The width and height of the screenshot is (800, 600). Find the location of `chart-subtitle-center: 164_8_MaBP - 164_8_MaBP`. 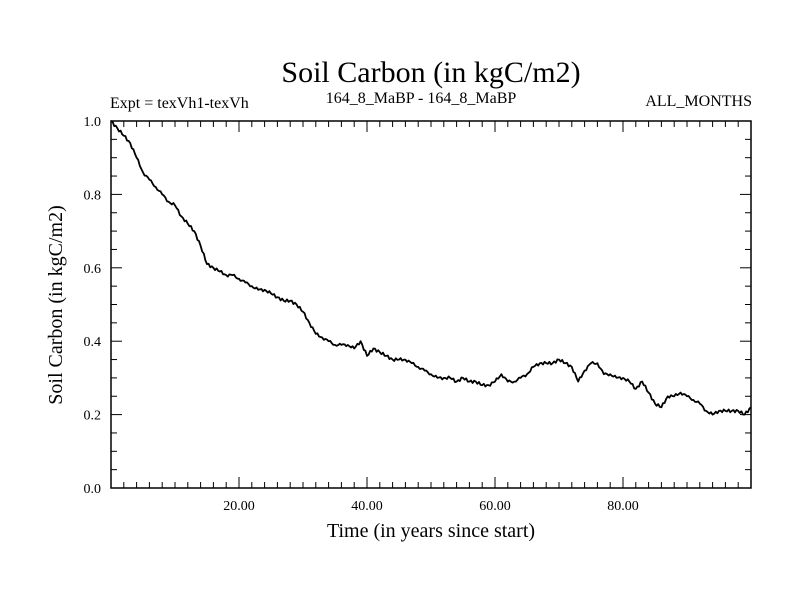

chart-subtitle-center: 164_8_MaBP - 164_8_MaBP is located at coordinates (421, 98).